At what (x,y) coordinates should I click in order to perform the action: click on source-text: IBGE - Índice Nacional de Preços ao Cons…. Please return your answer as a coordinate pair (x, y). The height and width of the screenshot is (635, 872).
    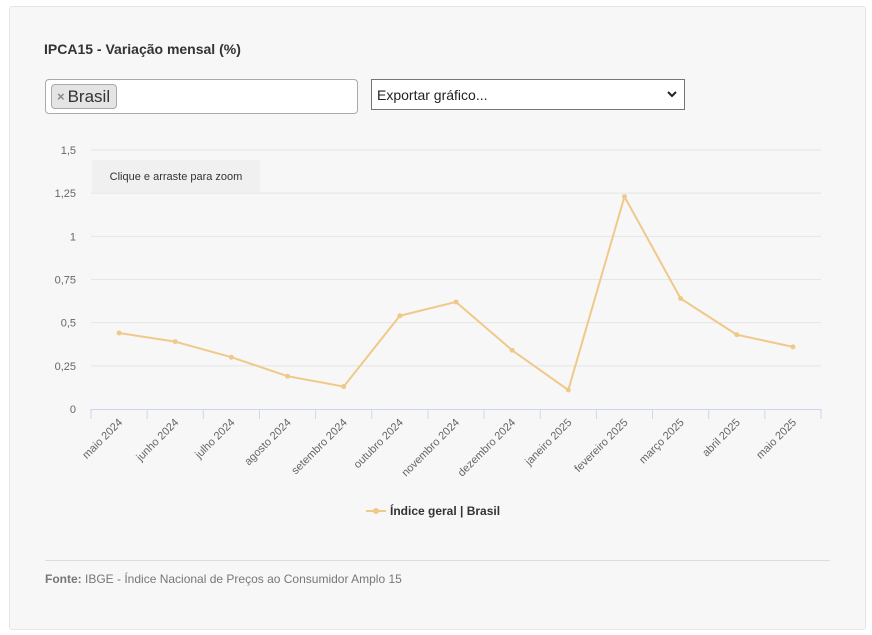
    Looking at the image, I should click on (243, 579).